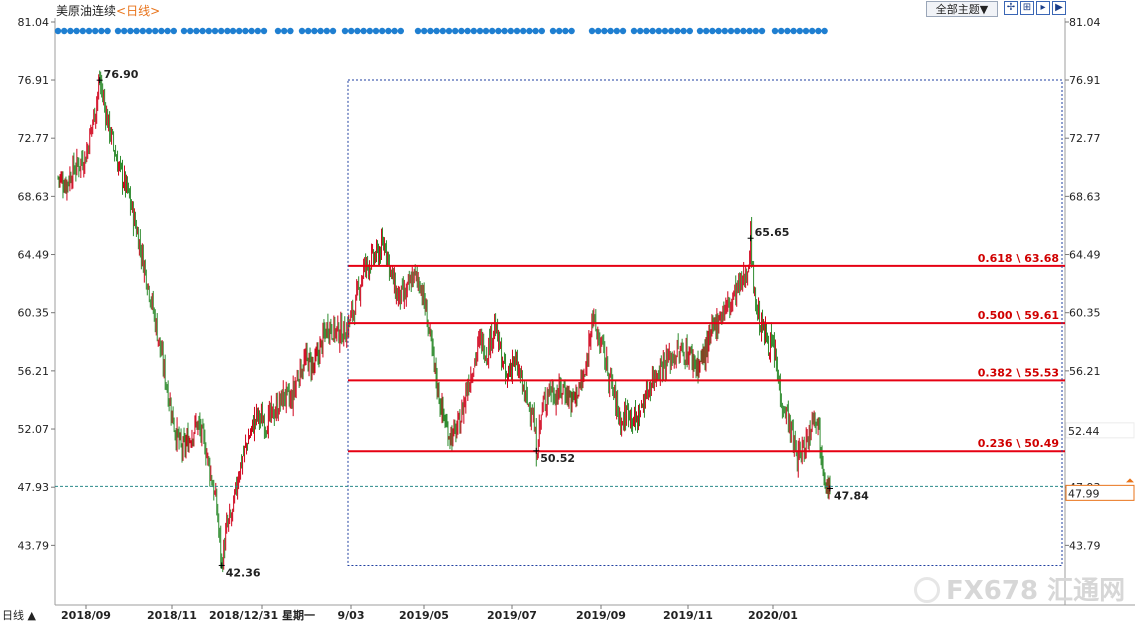  What do you see at coordinates (34, 255) in the screenshot?
I see `y-tick-label-left: 64.49` at bounding box center [34, 255].